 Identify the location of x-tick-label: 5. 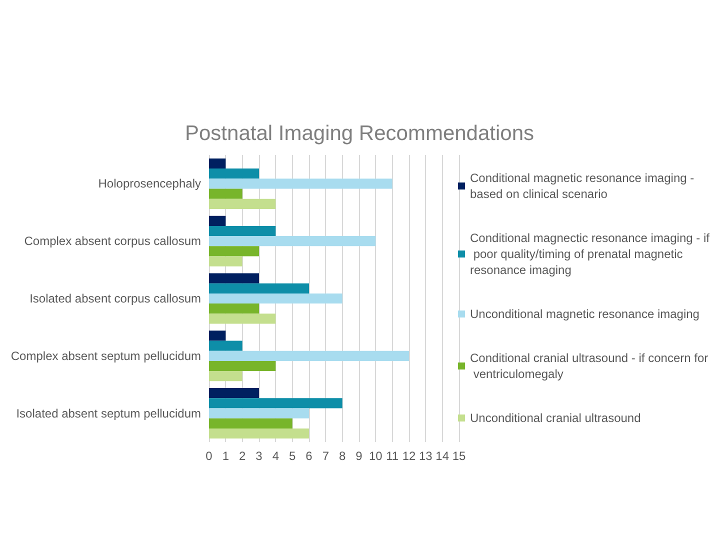
(292, 456).